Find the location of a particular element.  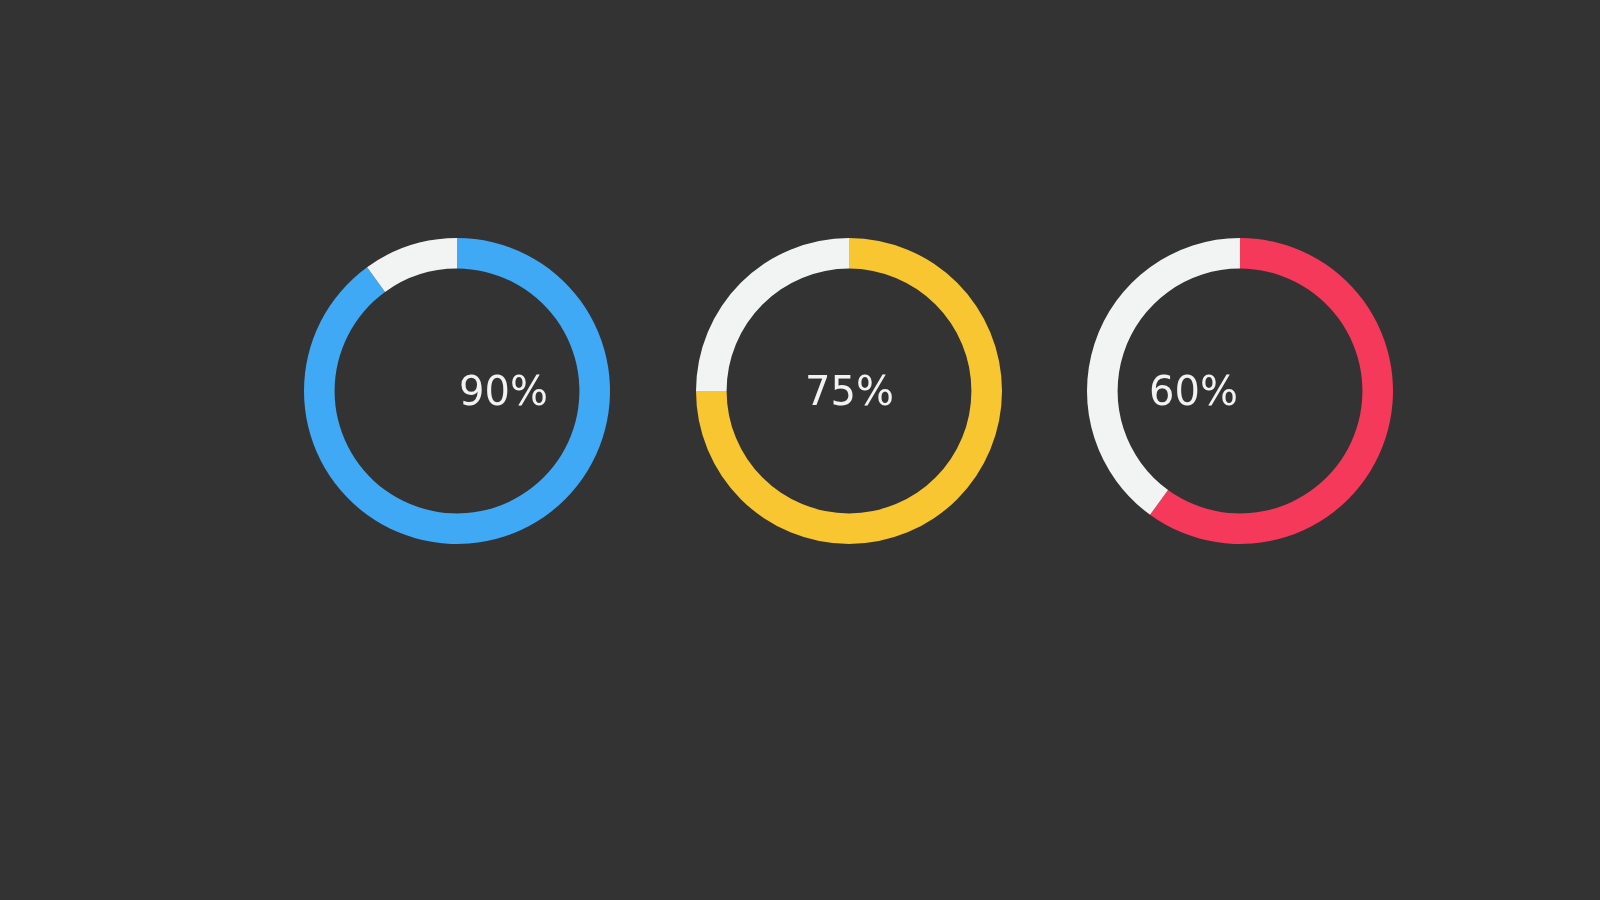

text: 75% is located at coordinates (849, 391).